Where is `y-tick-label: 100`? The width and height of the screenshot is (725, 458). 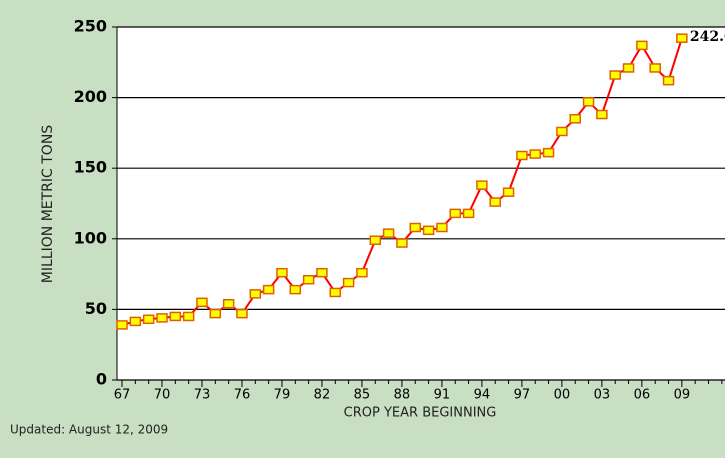
y-tick-label: 100 is located at coordinates (90, 237).